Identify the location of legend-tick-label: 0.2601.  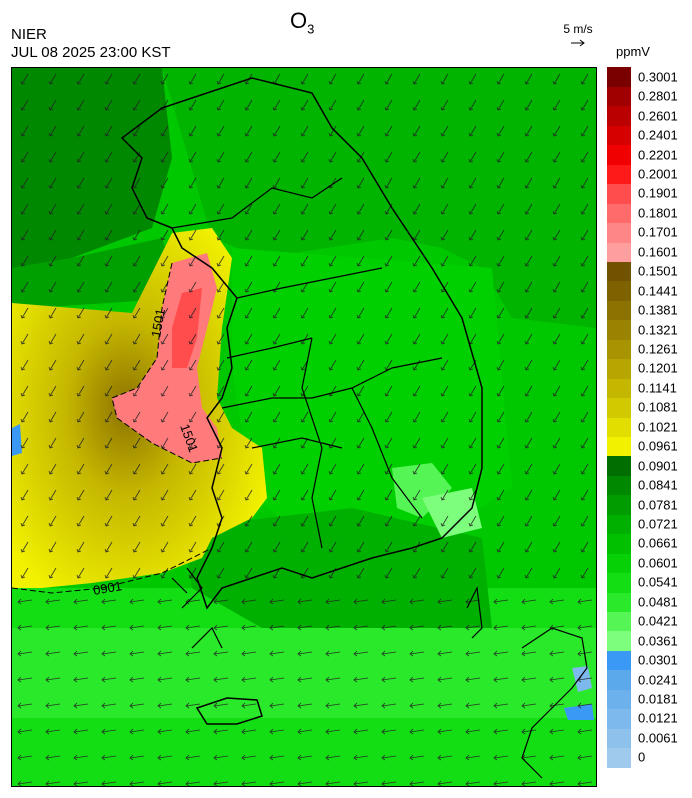
(658, 116).